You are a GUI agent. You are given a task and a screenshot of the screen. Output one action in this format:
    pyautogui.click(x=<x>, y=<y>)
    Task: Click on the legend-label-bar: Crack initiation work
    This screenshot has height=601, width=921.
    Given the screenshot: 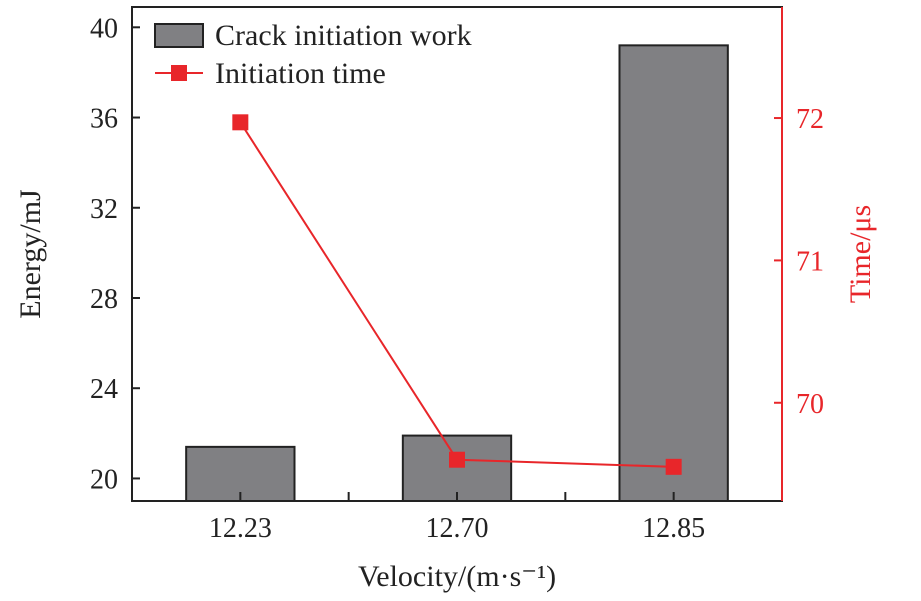 What is the action you would take?
    pyautogui.click(x=343, y=35)
    